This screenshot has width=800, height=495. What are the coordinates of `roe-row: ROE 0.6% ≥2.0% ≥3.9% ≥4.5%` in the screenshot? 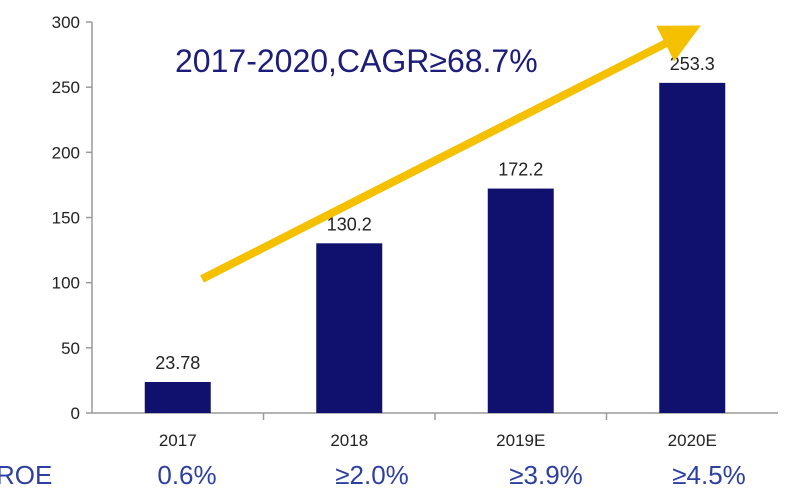 It's located at (373, 475).